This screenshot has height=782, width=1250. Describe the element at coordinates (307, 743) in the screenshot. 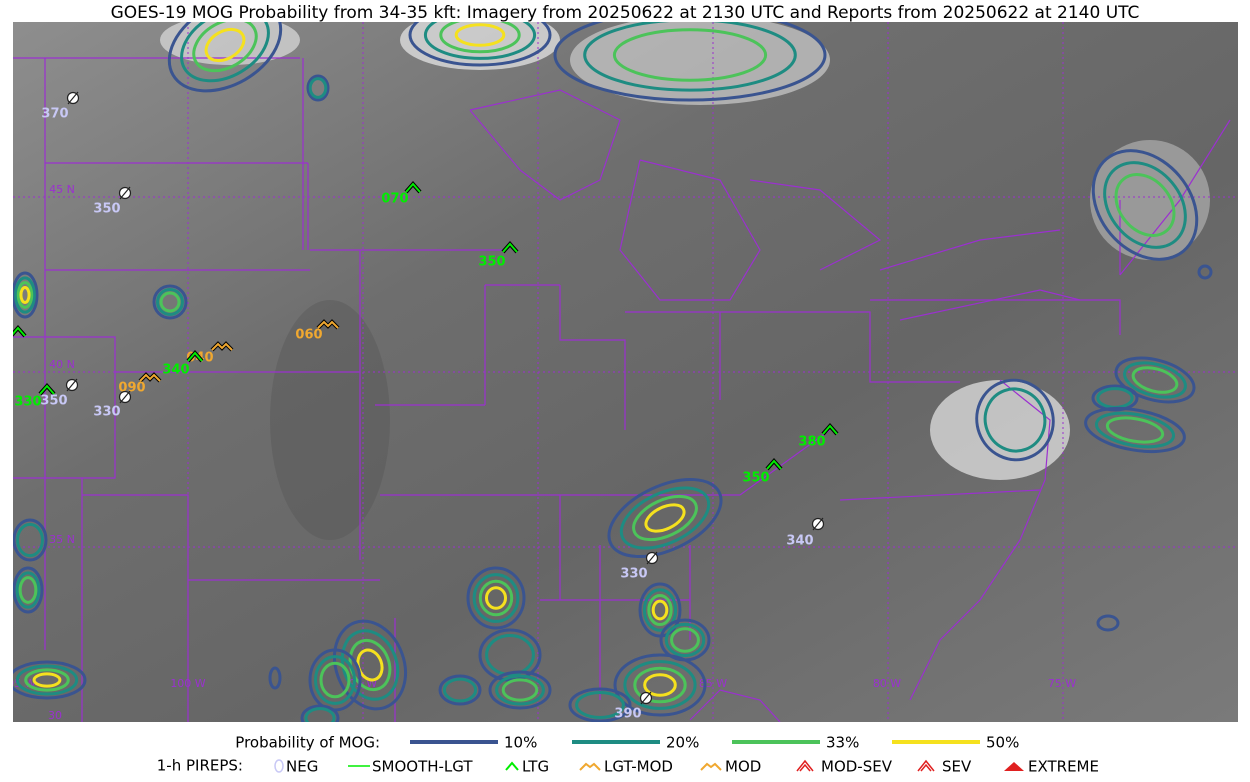

I see `legend-title: Probability of MOG:` at that location.